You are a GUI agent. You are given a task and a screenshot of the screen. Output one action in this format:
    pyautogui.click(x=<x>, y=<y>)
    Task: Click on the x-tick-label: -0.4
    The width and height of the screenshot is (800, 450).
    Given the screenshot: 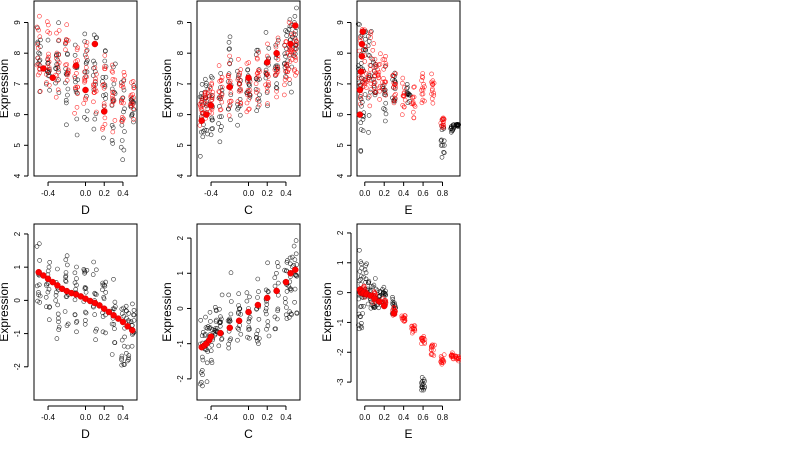 What is the action you would take?
    pyautogui.click(x=211, y=193)
    